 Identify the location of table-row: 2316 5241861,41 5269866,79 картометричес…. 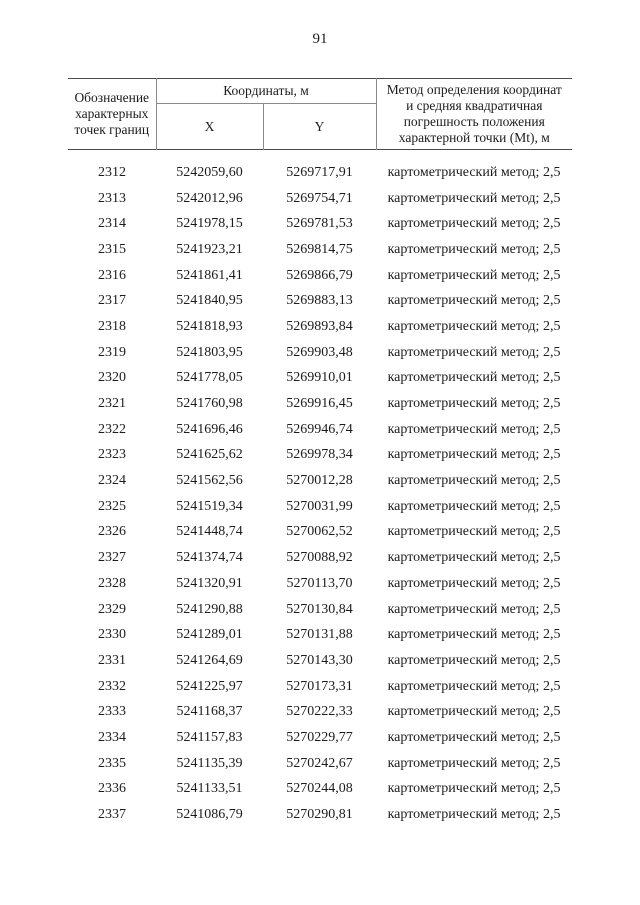
(320, 276).